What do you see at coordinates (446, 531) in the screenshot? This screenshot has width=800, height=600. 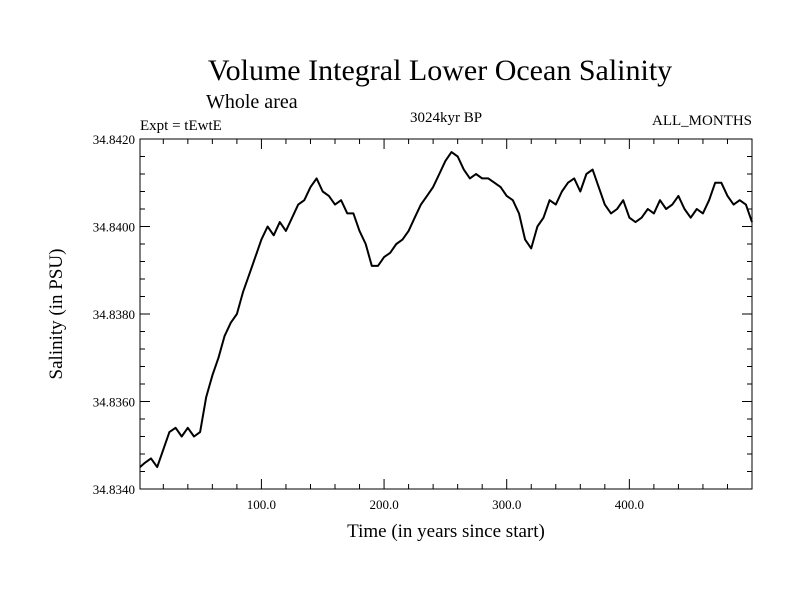 I see `x-axis-label: Time (in years since start)` at bounding box center [446, 531].